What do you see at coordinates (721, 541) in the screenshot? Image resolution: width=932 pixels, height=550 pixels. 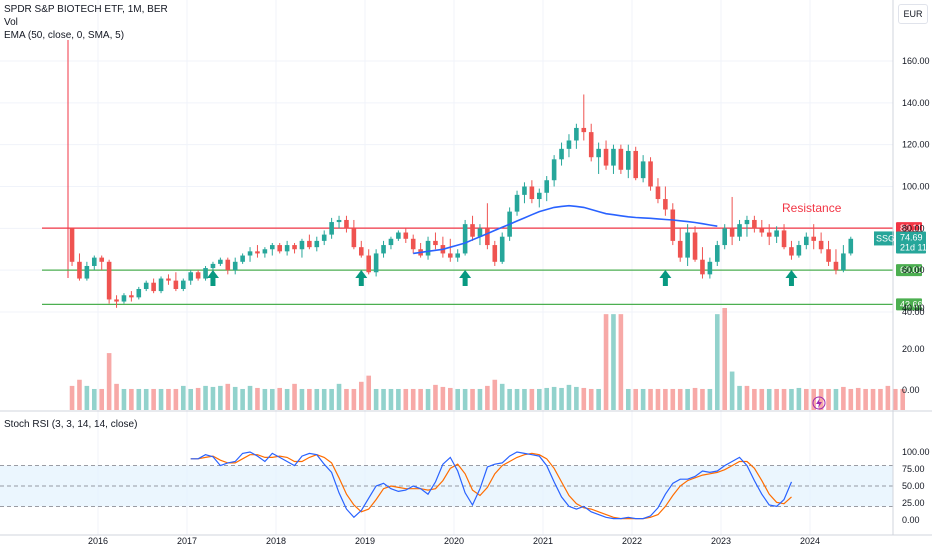 I see `x-tick-label: 2023` at bounding box center [721, 541].